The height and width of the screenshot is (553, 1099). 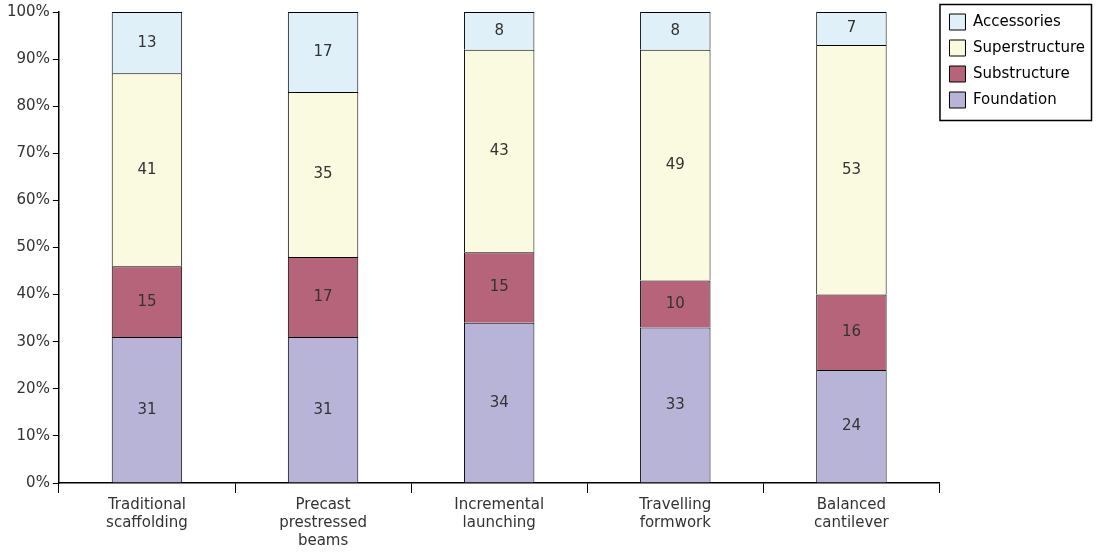 What do you see at coordinates (147, 41) in the screenshot?
I see `data-label: 13` at bounding box center [147, 41].